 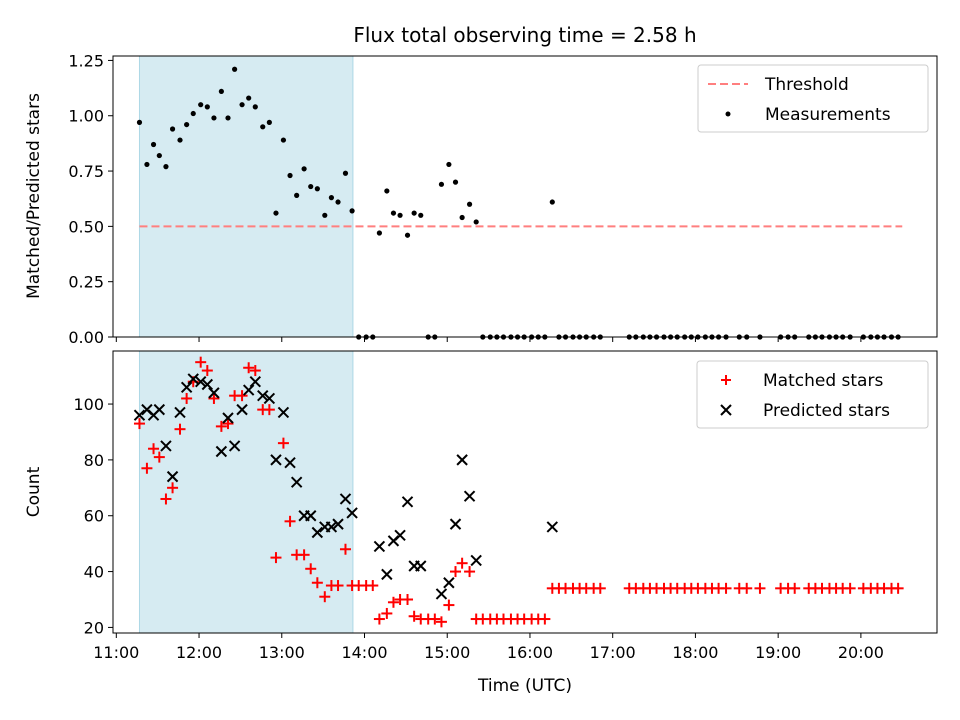 What do you see at coordinates (364, 652) in the screenshot?
I see `x-tick-label: 14:00` at bounding box center [364, 652].